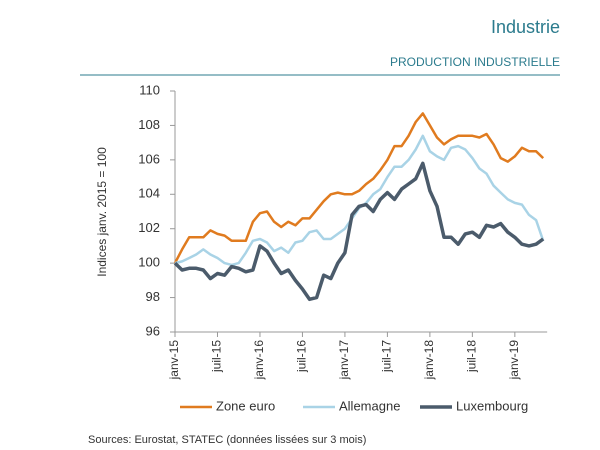 The image size is (600, 450). What do you see at coordinates (217, 356) in the screenshot?
I see `x-tick-label: juil-15` at bounding box center [217, 356].